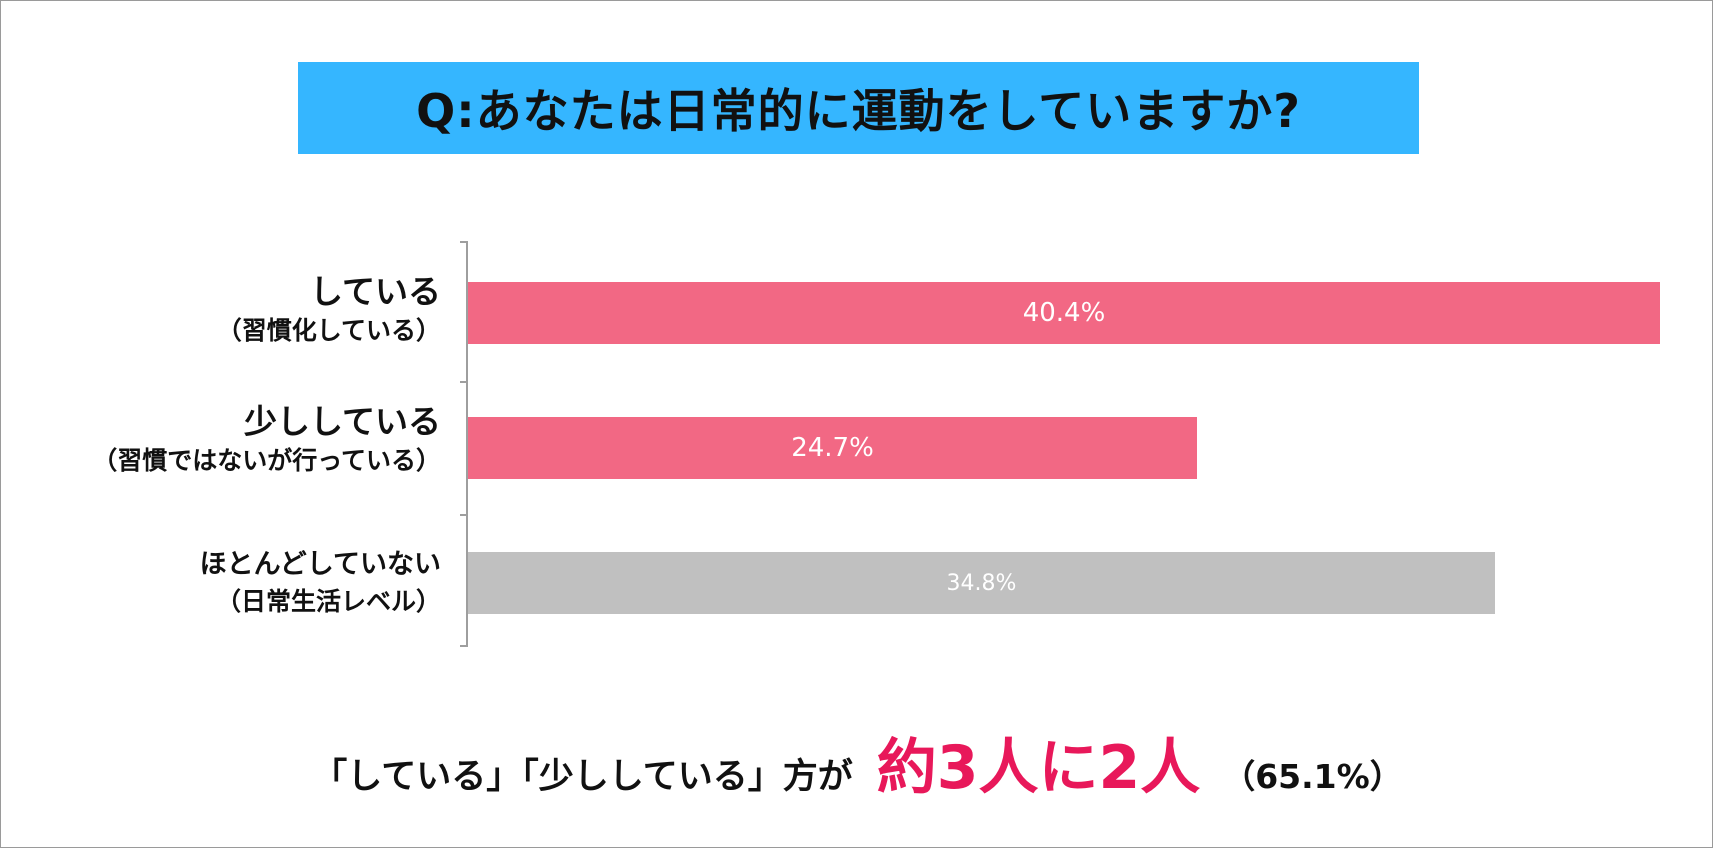  I want to click on title-band: Q:あなたは日常的に運動をしていますか?, so click(858, 108).